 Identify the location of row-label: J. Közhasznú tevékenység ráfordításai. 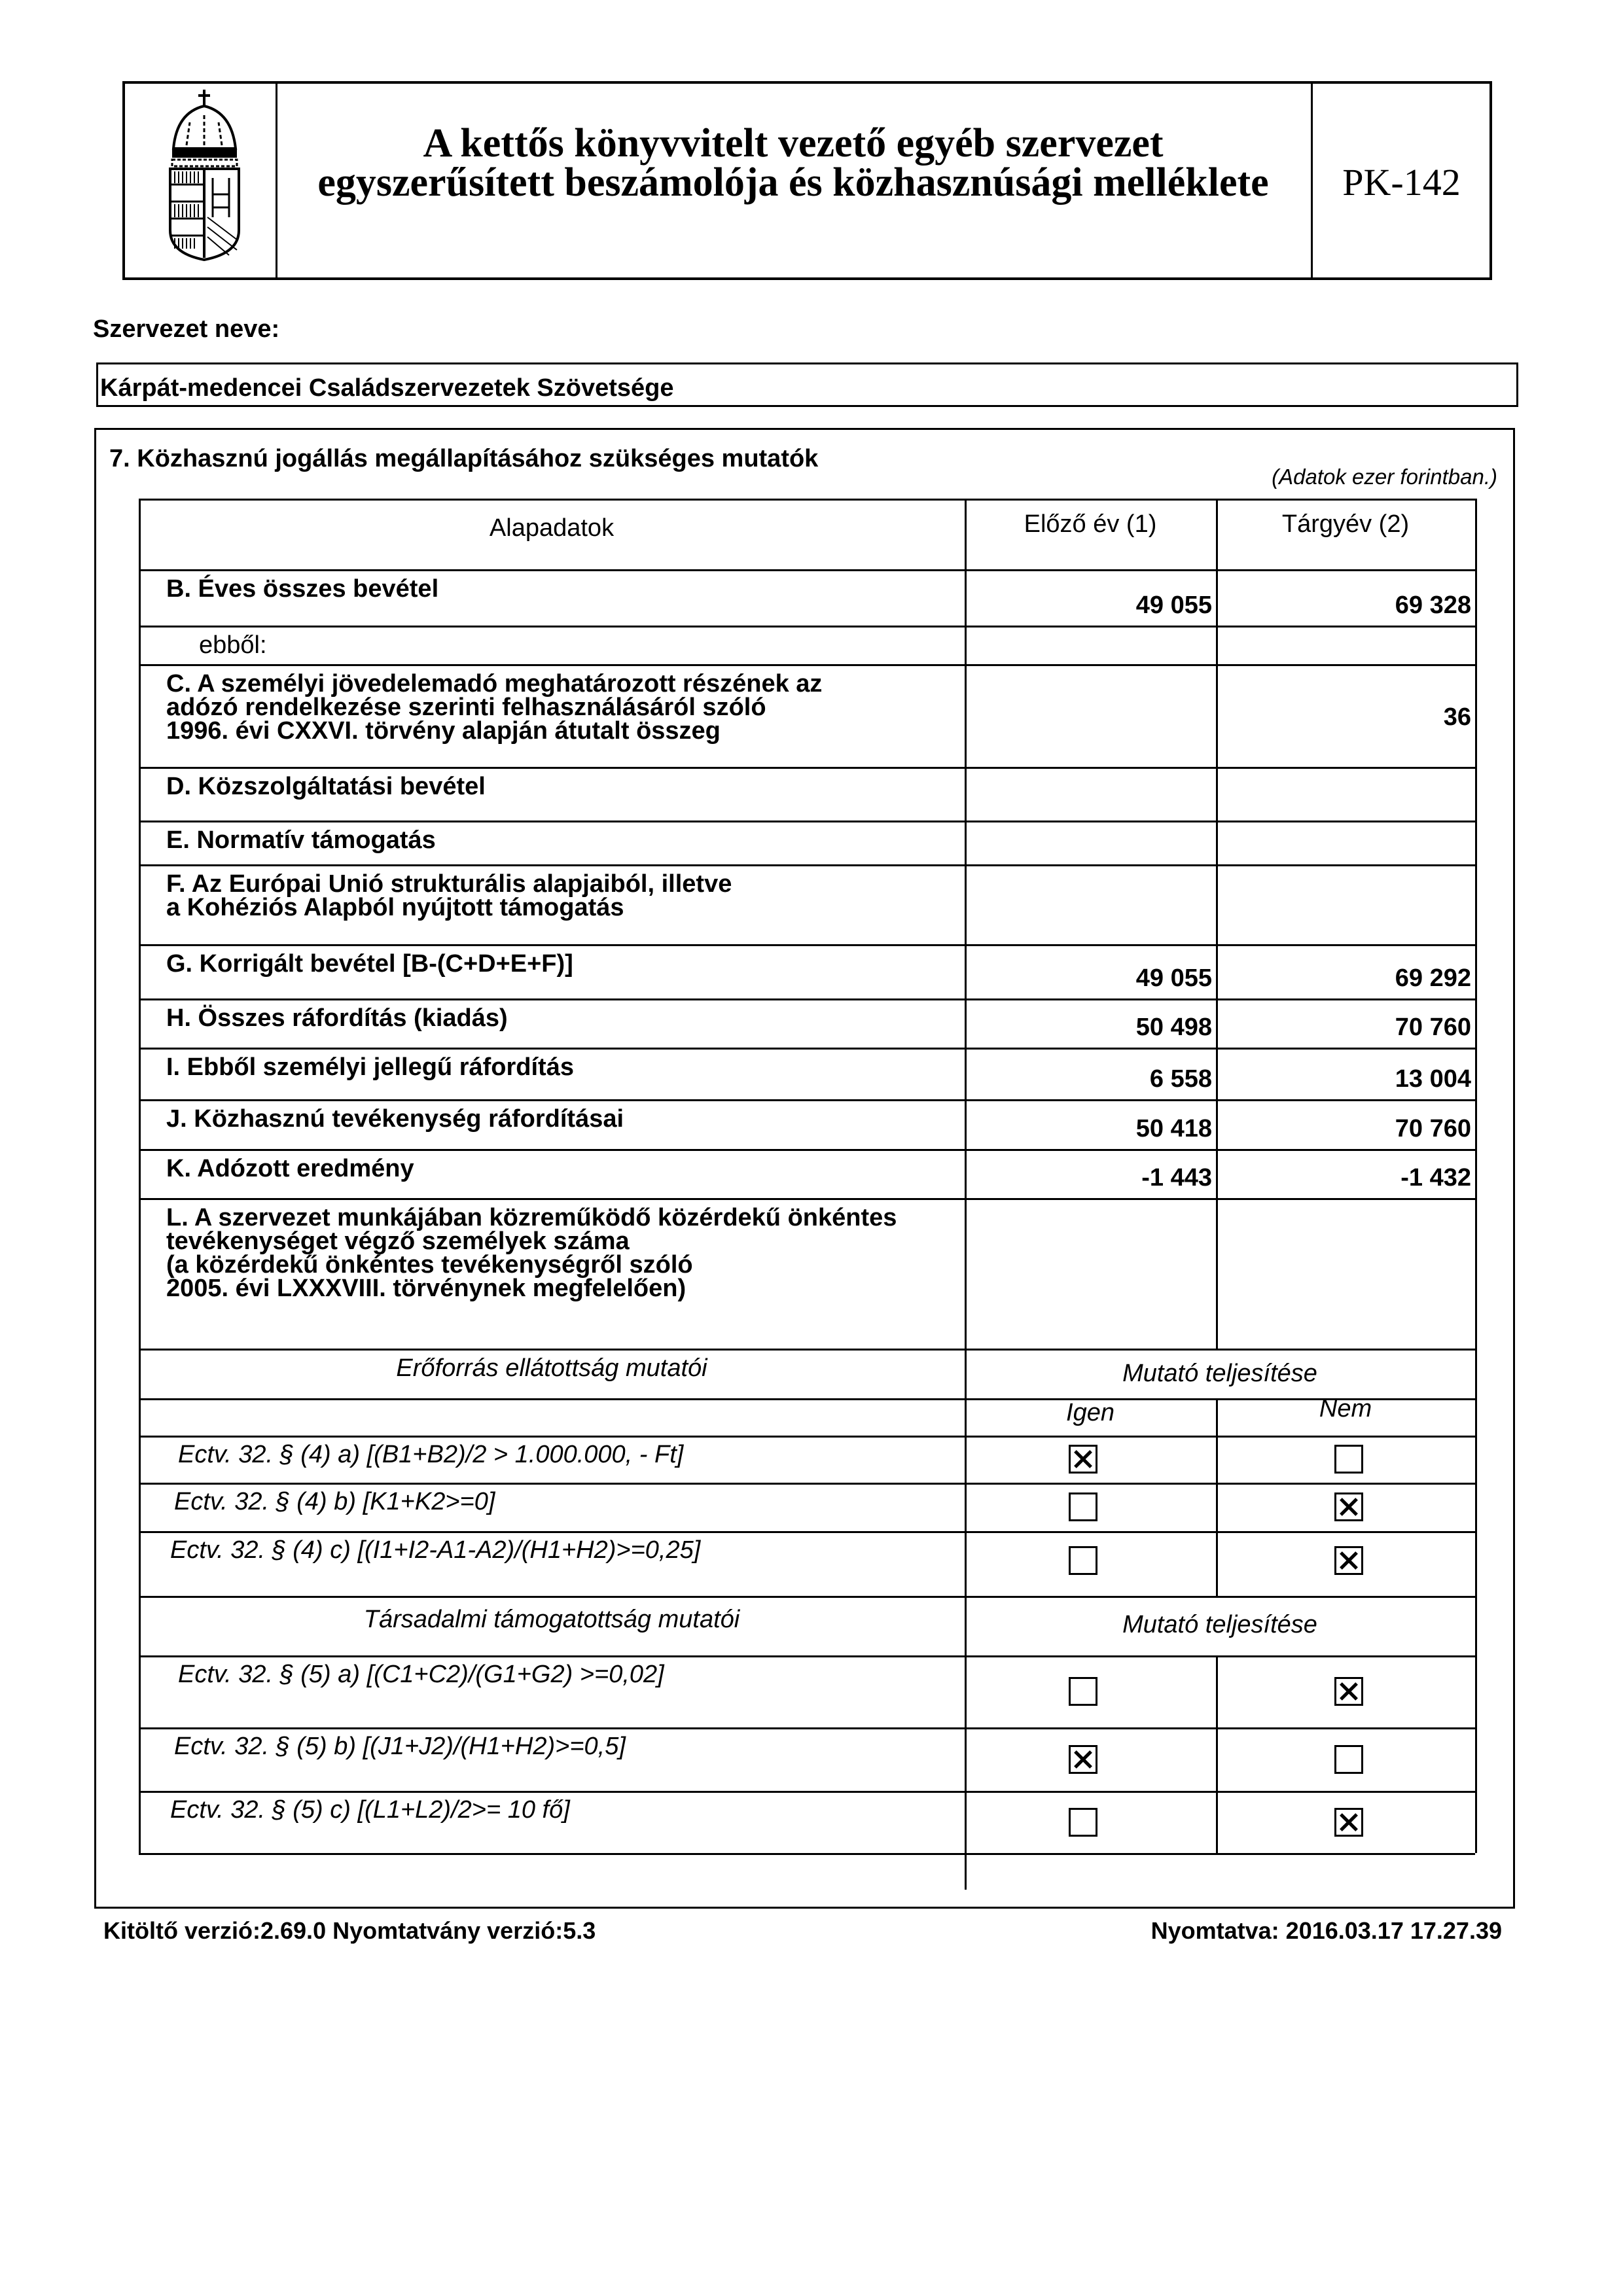
(395, 1119).